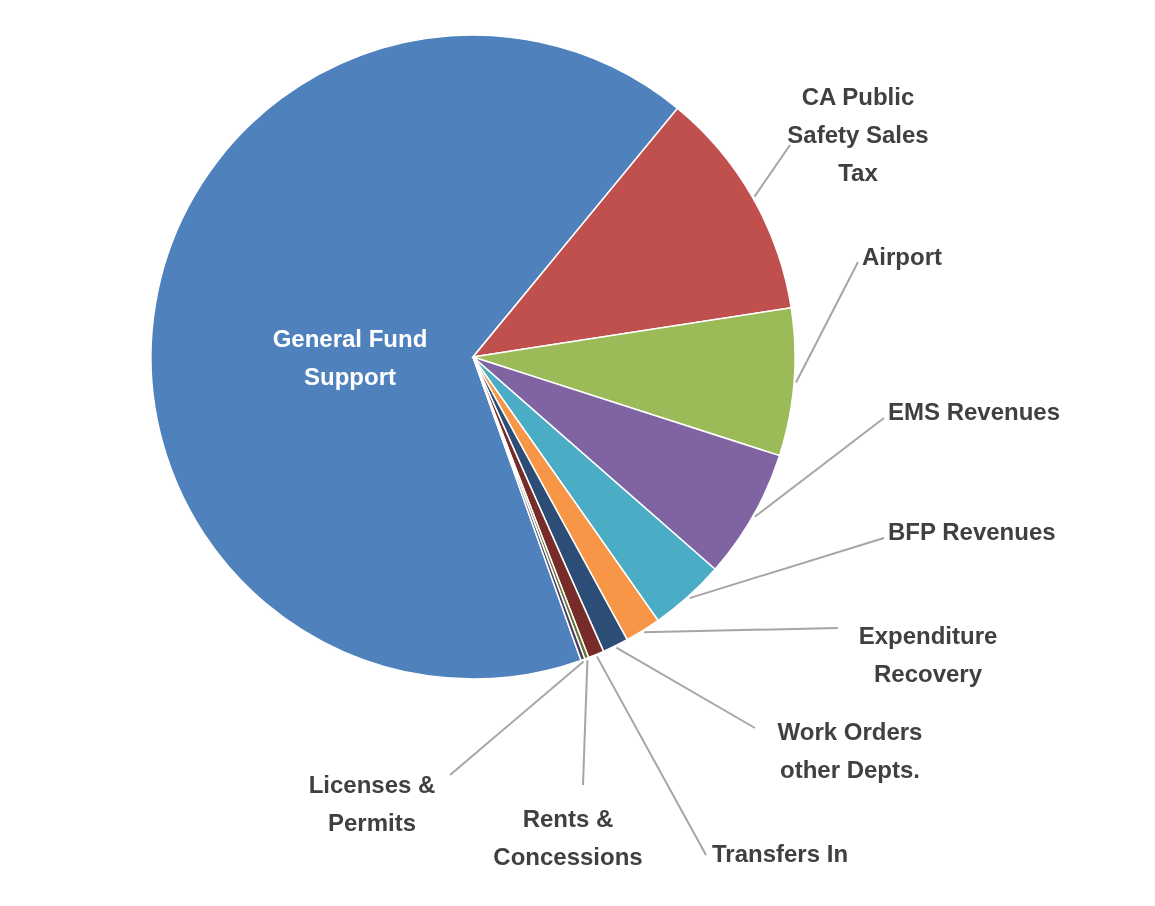 The width and height of the screenshot is (1155, 906). What do you see at coordinates (974, 411) in the screenshot?
I see `slice-label: EMS Revenues` at bounding box center [974, 411].